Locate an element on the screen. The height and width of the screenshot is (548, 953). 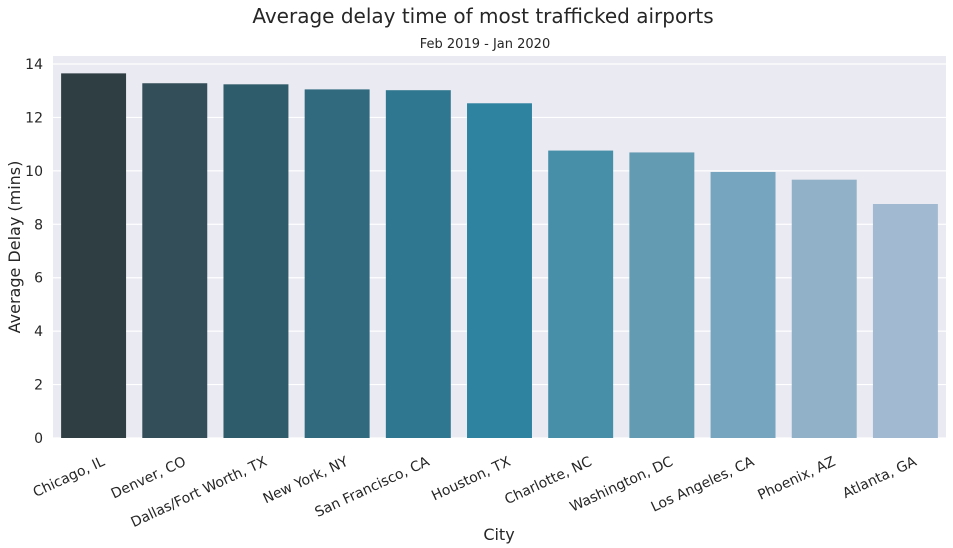
x-tick-label: Houston, TX is located at coordinates (471, 479).